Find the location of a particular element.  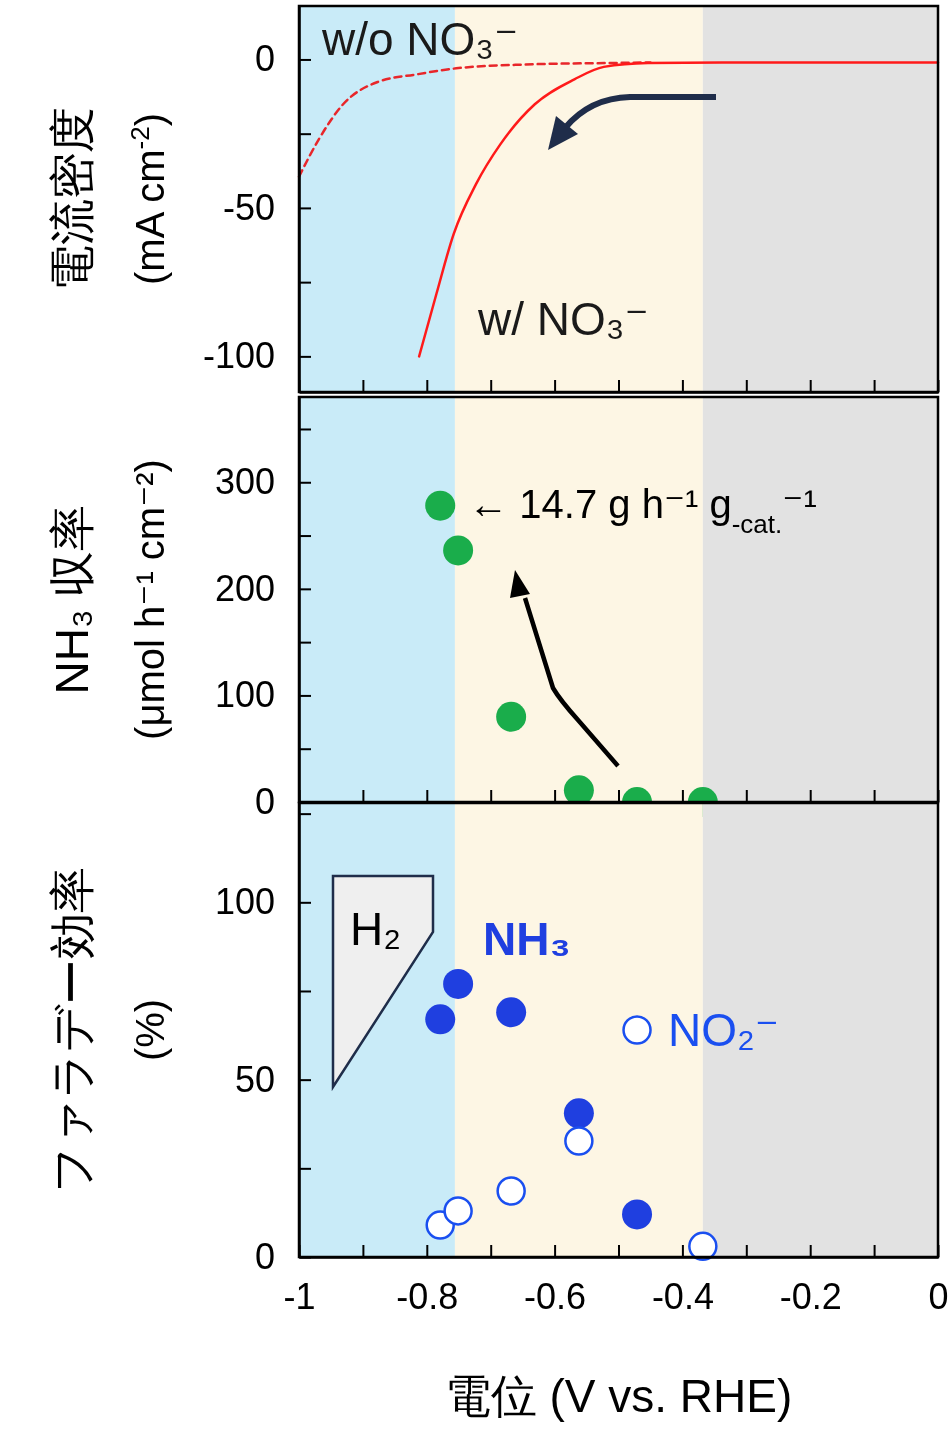

y-axis-title: ファラデー効率 (%) is located at coordinates (109, 1030).